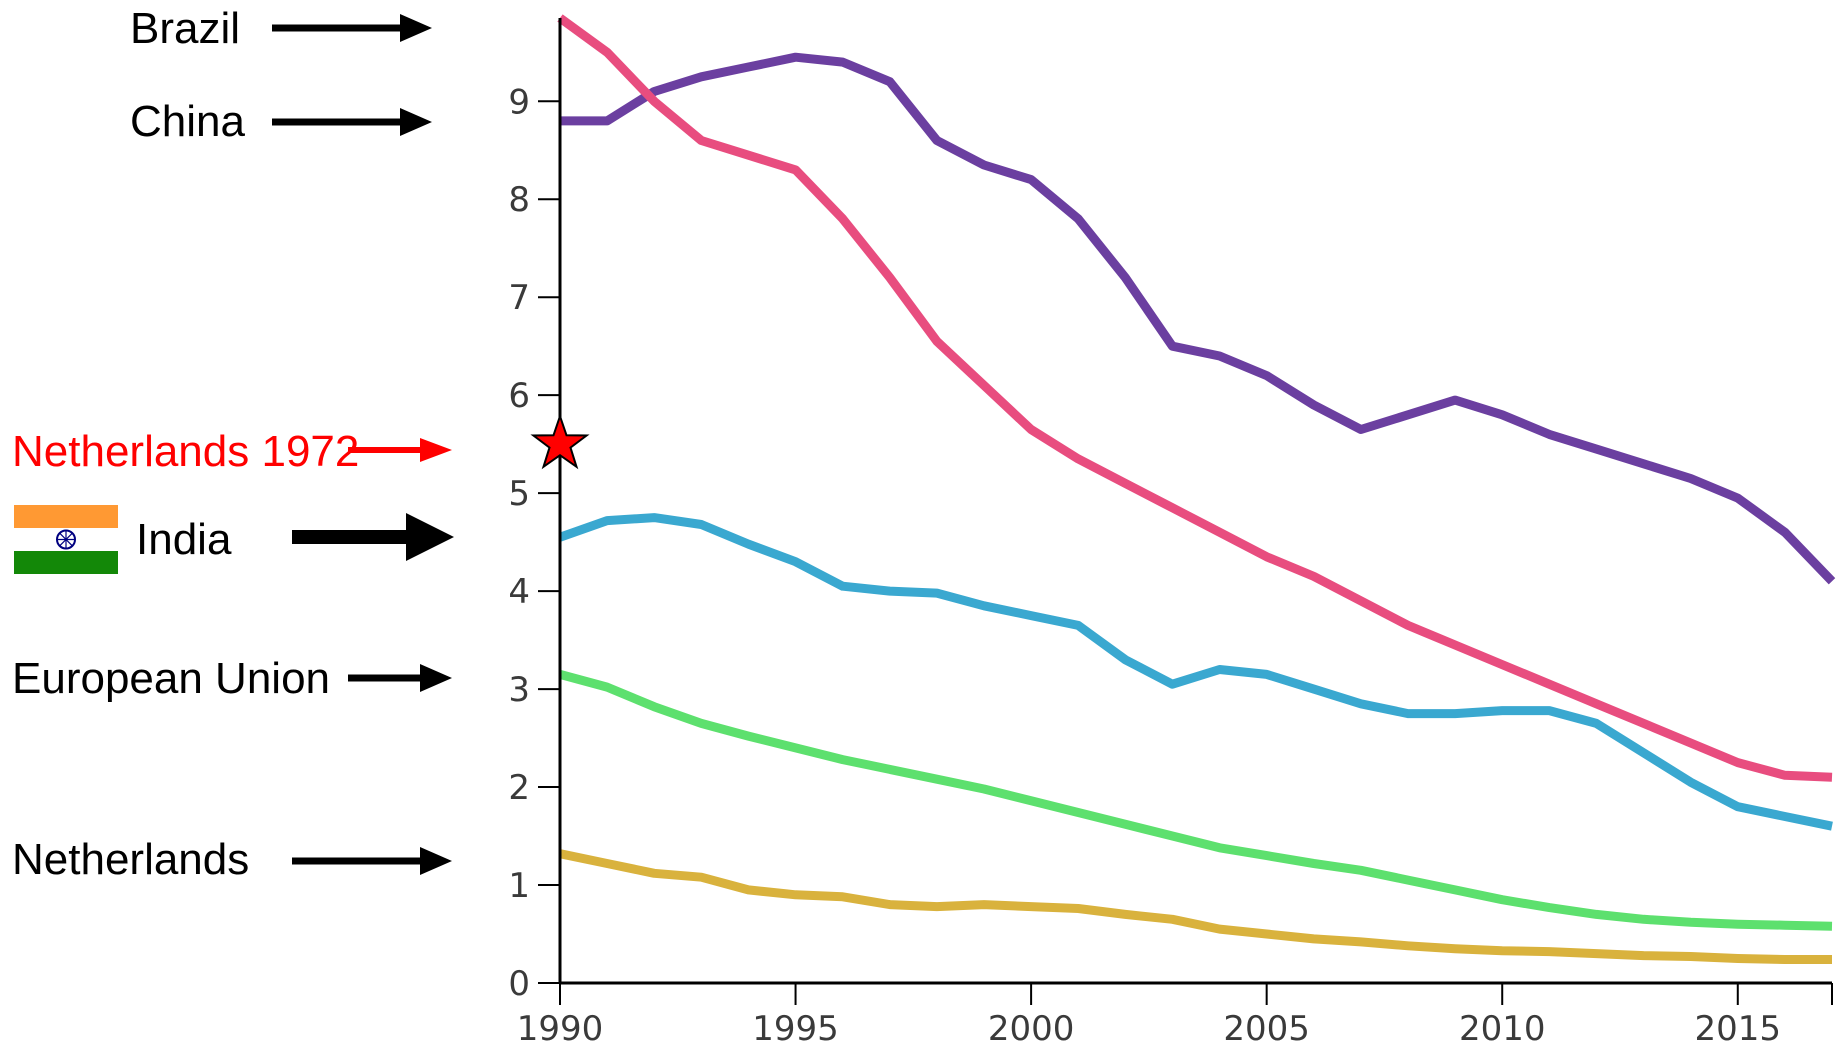  What do you see at coordinates (534, 543) in the screenshot?
I see `y-ticks: 0 1 2 3 4 5 6 7 8 9` at bounding box center [534, 543].